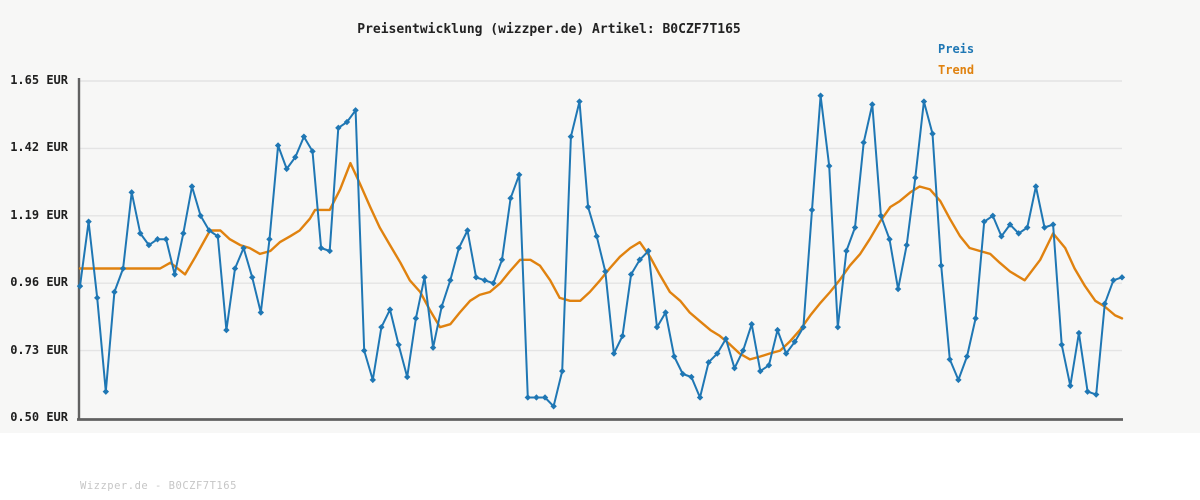 The height and width of the screenshot is (500, 1200). I want to click on legend-trend-label: Trend, so click(956, 70).